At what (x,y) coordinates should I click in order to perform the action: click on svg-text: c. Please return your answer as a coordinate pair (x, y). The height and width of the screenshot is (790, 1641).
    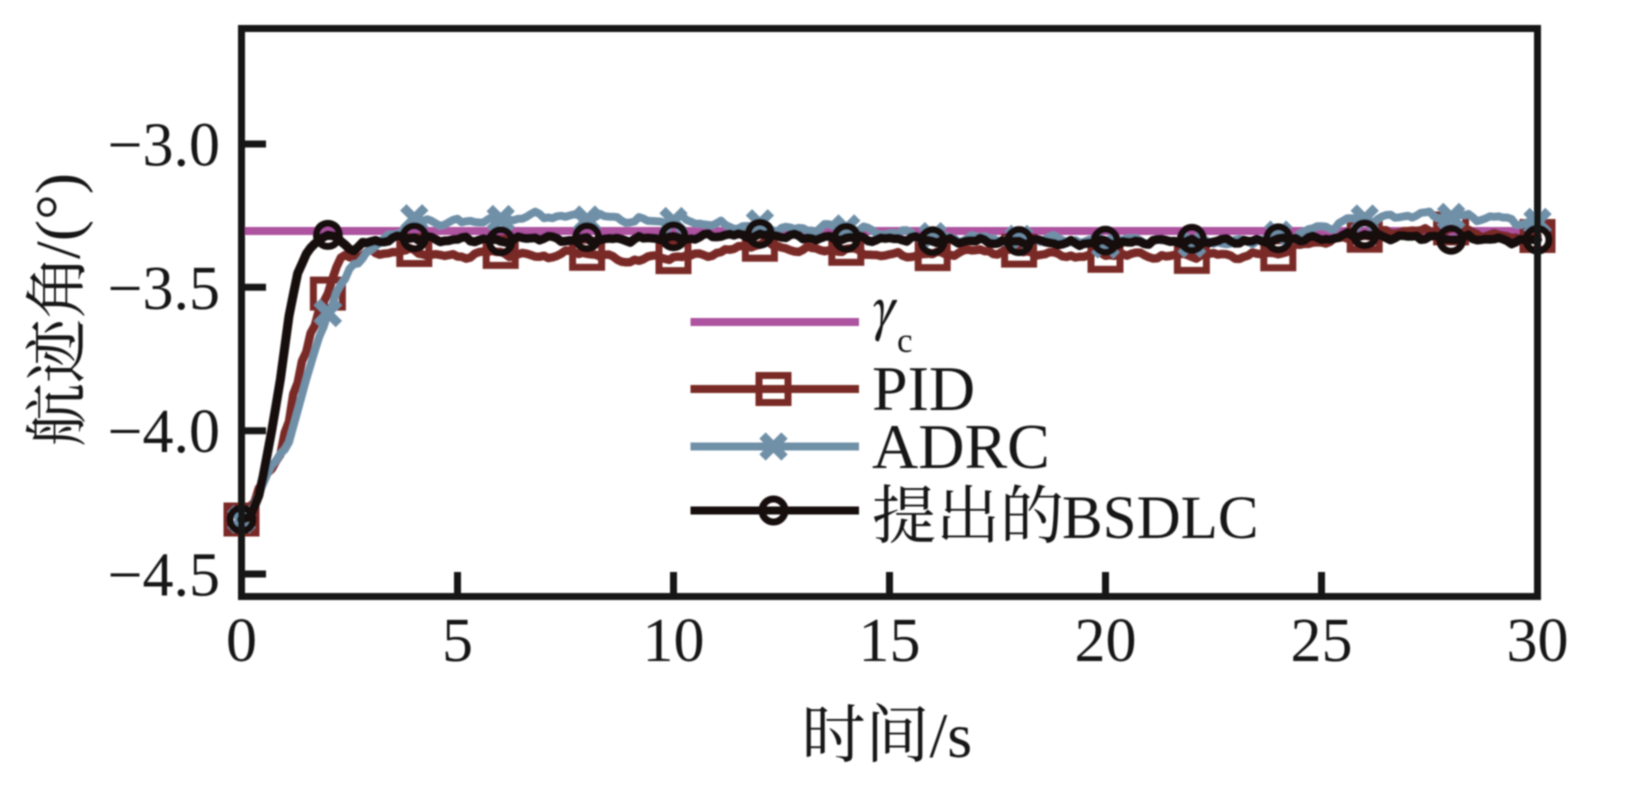
    Looking at the image, I should click on (905, 340).